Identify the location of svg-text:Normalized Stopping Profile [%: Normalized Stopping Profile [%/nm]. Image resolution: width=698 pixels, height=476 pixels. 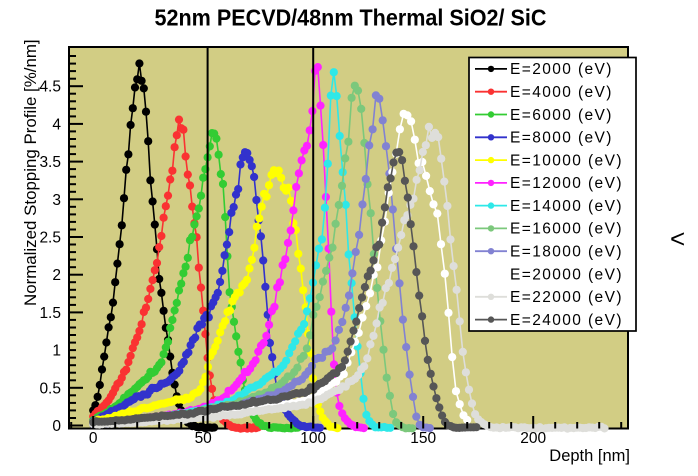
(30, 172).